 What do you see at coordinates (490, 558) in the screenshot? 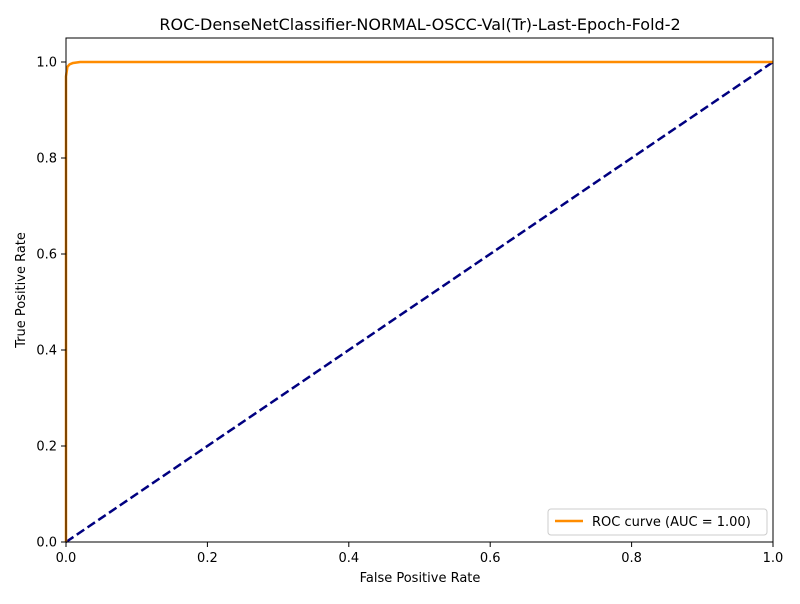
I see `x-tick-label: 0.6` at bounding box center [490, 558].